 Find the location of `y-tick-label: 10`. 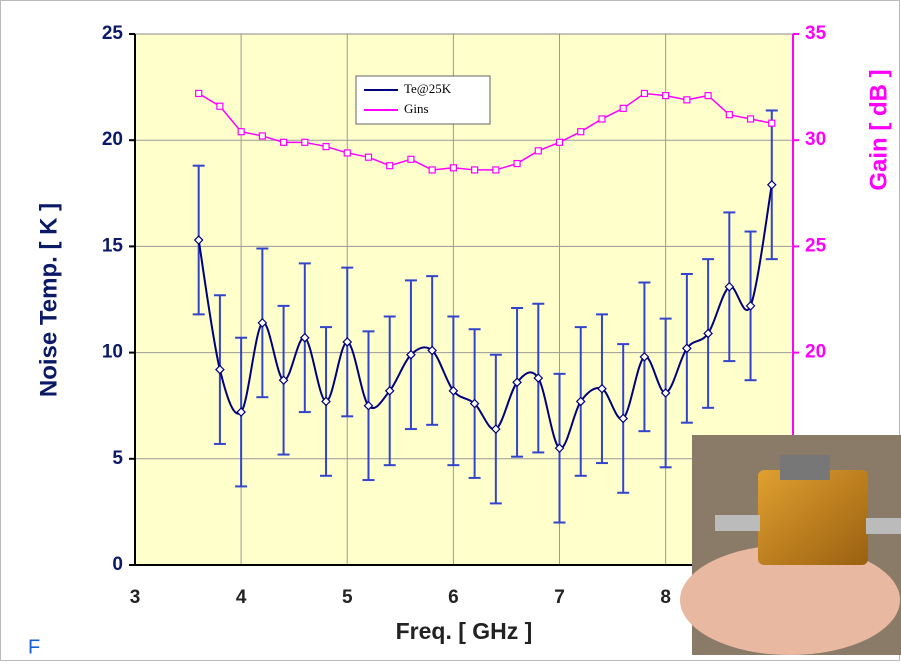

y-tick-label: 10 is located at coordinates (112, 352).